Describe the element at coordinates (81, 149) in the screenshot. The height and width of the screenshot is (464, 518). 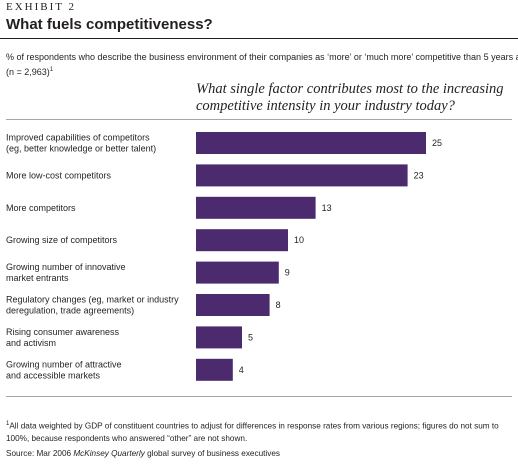
I see `category-label-0-1: (eg, better knowledge or better talent)` at that location.